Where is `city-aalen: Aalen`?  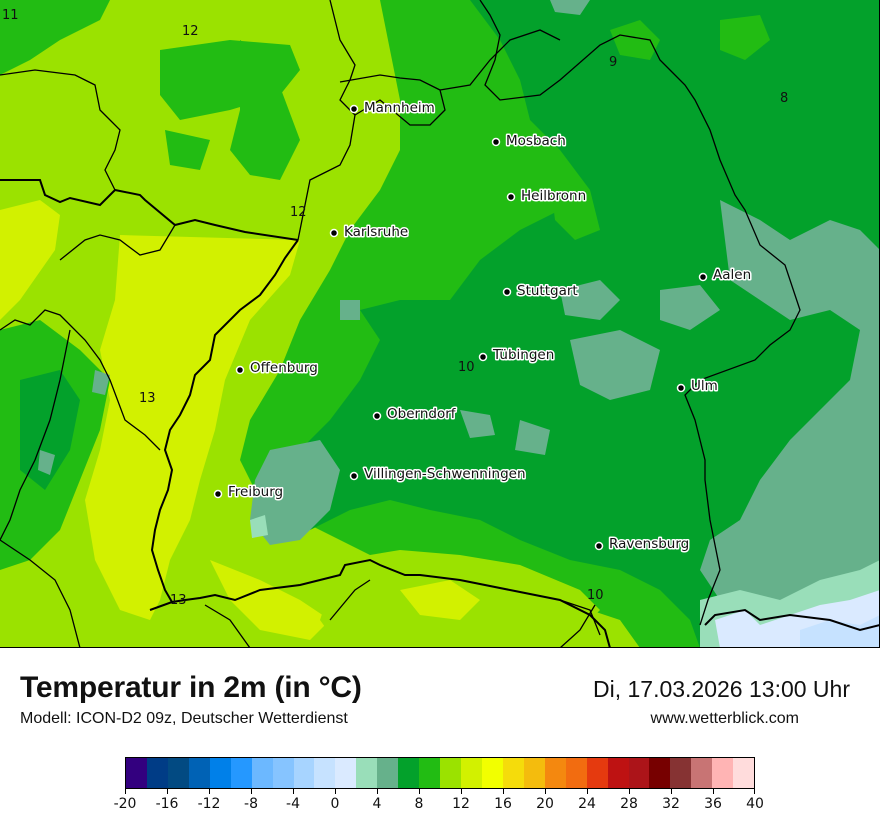 city-aalen: Aalen is located at coordinates (725, 275).